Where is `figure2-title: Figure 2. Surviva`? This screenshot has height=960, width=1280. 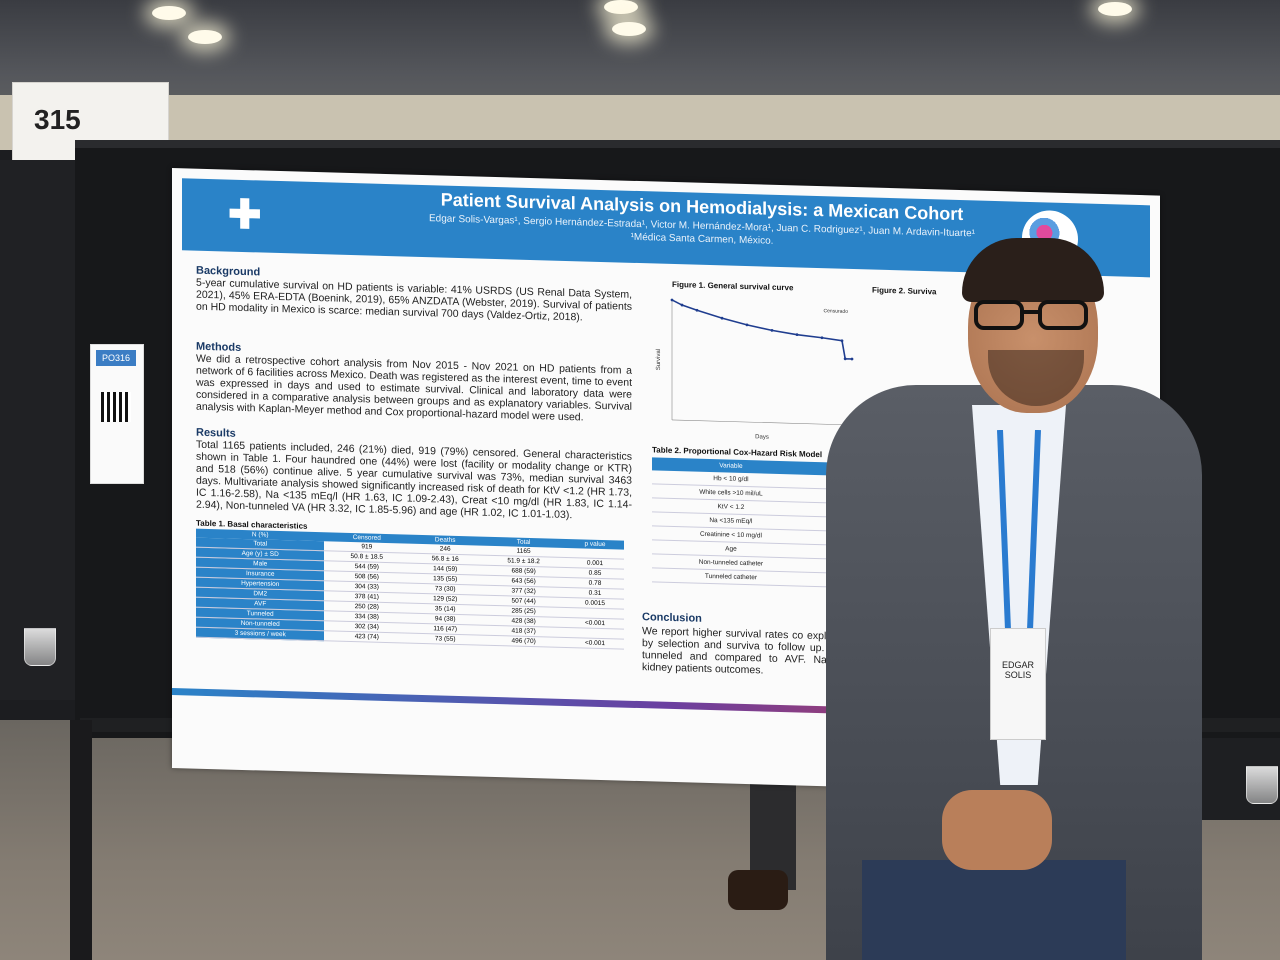 figure2-title: Figure 2. Surviva is located at coordinates (904, 291).